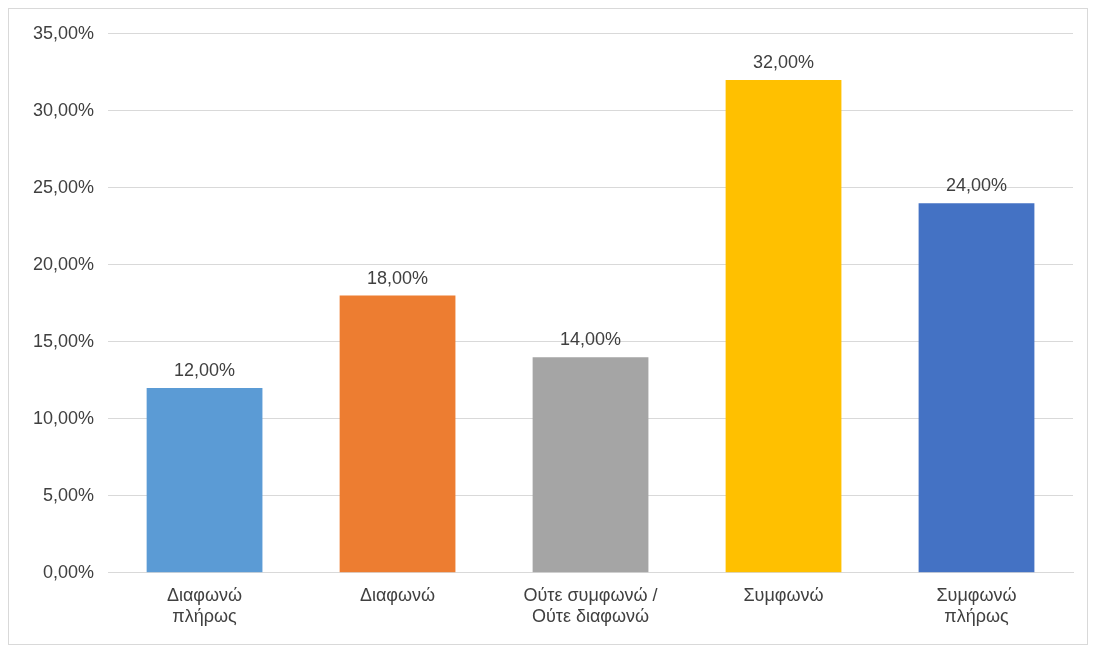  What do you see at coordinates (783, 594) in the screenshot?
I see `x-tick-label: Συμφωνώ` at bounding box center [783, 594].